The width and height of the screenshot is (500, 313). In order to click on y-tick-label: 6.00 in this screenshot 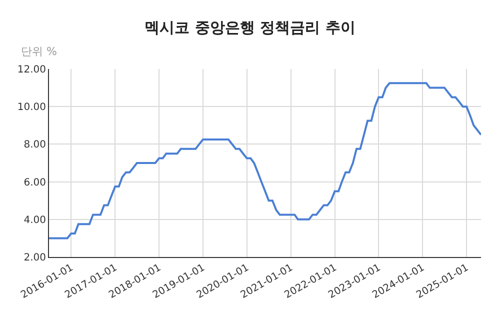, I will do `click(35, 182)`.